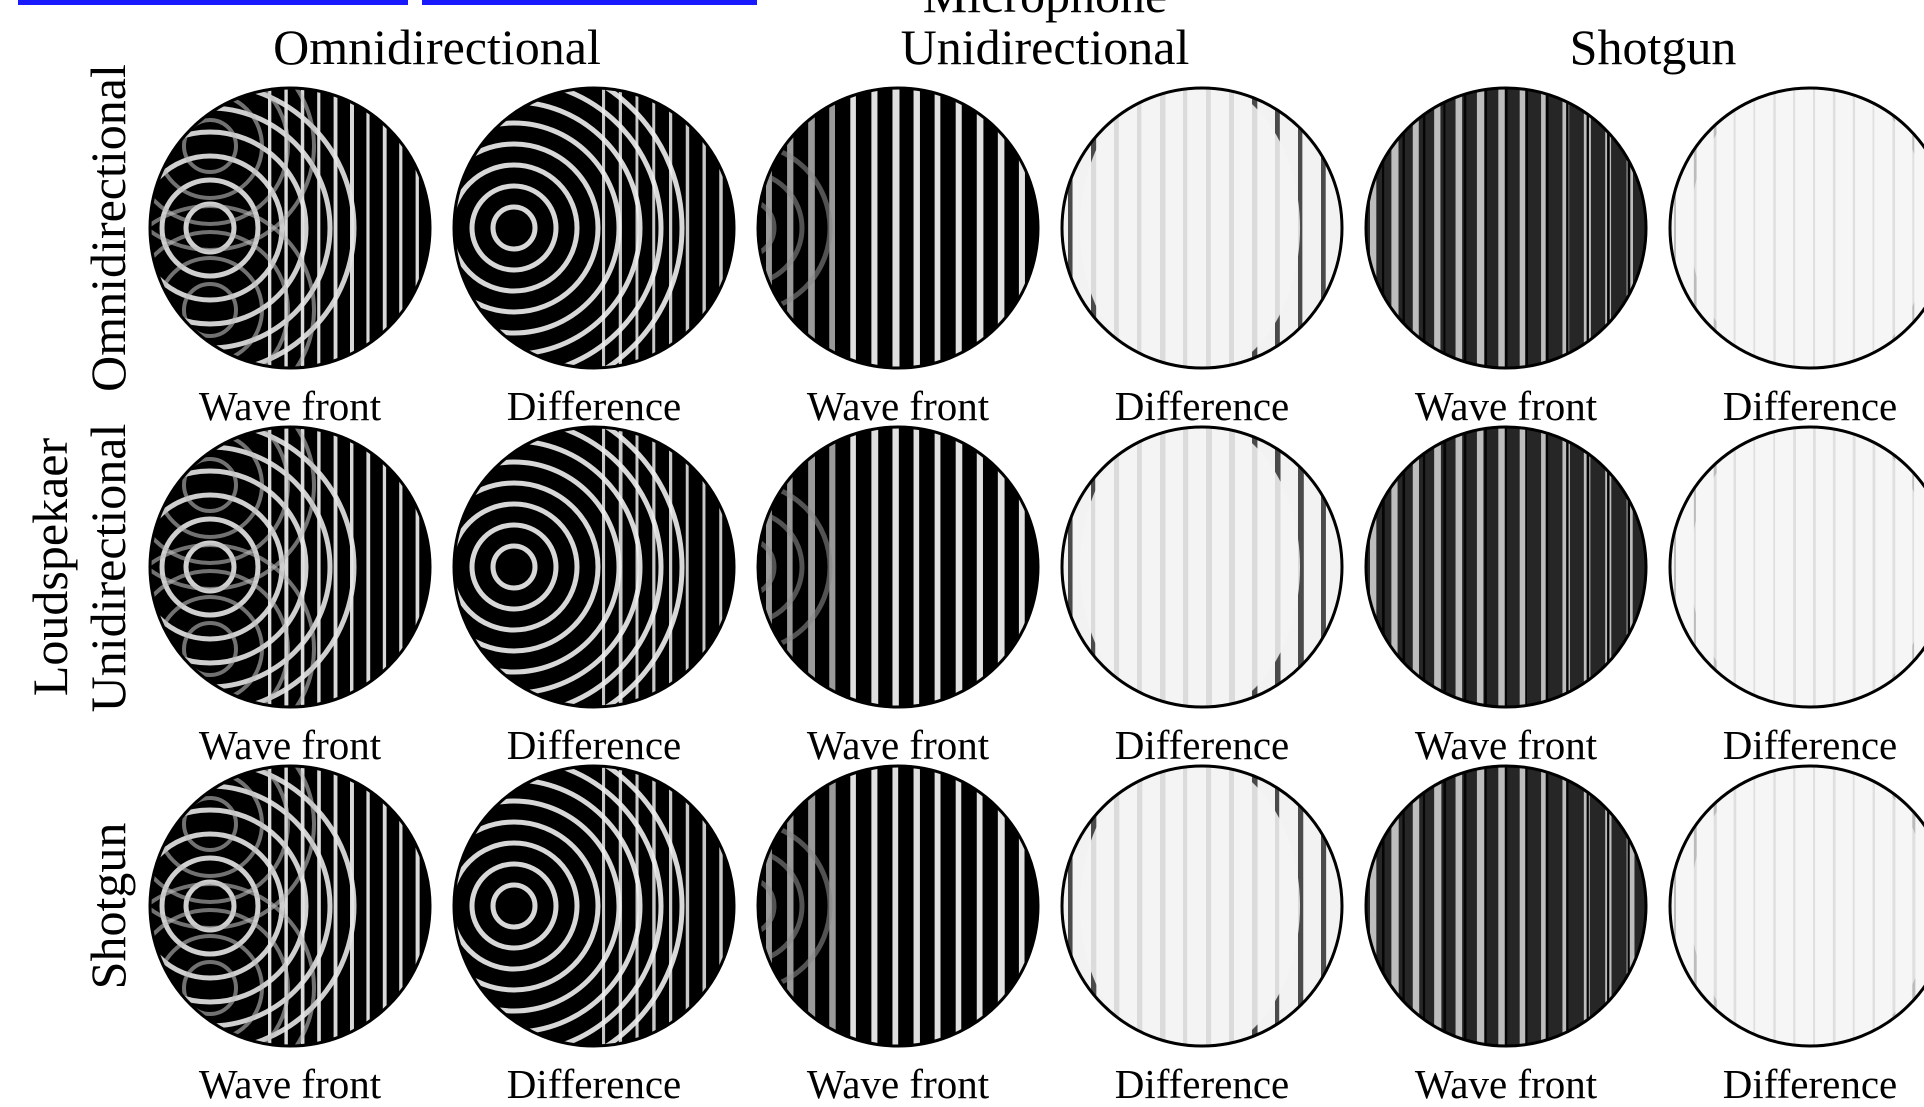 The width and height of the screenshot is (1924, 1107). Describe the element at coordinates (1653, 47) in the screenshot. I see `column-header-shotgun: Shotgun` at that location.